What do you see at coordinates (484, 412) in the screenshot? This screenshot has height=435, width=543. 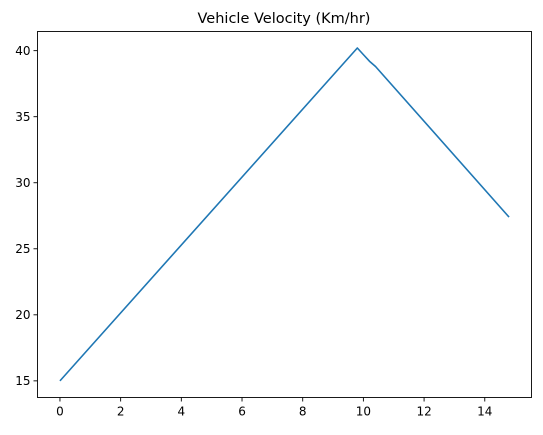 I see `x-tick-label: 14` at bounding box center [484, 412].